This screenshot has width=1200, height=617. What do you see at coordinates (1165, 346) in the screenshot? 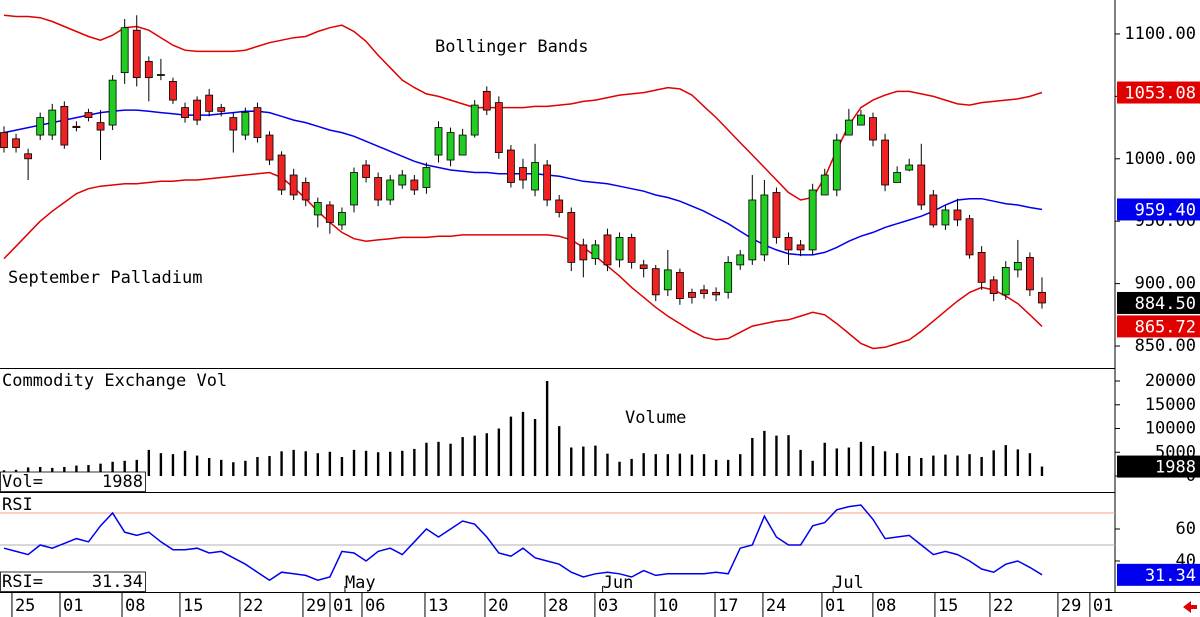
I see `y-tick-label: 850.00` at bounding box center [1165, 346].